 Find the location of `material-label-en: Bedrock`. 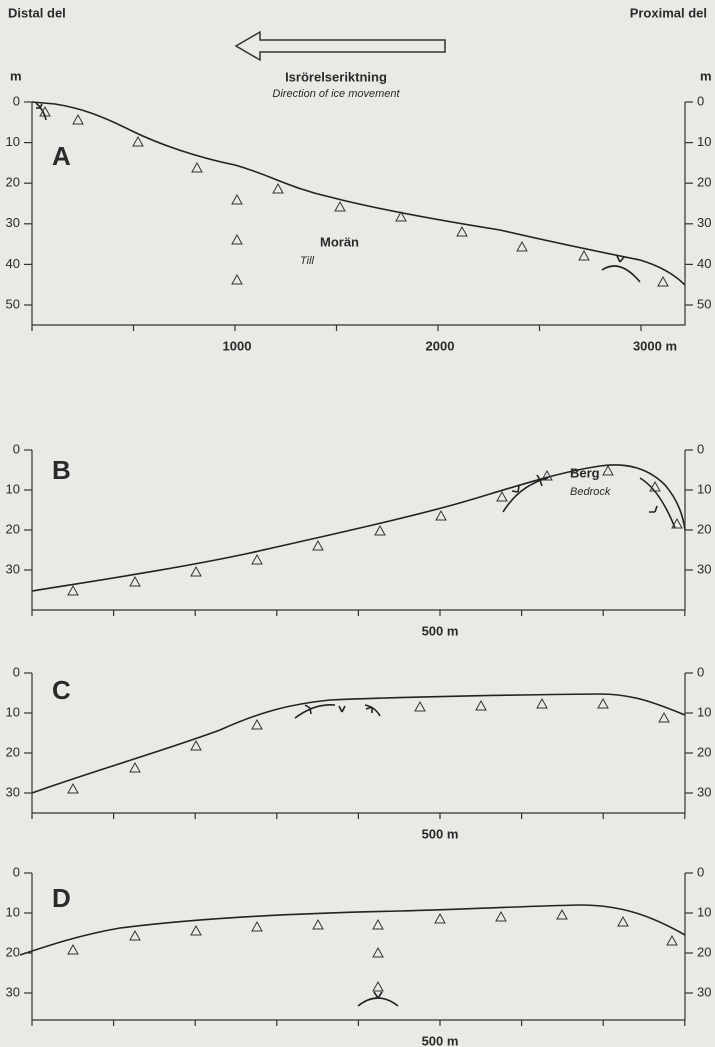

material-label-en: Bedrock is located at coordinates (590, 492).